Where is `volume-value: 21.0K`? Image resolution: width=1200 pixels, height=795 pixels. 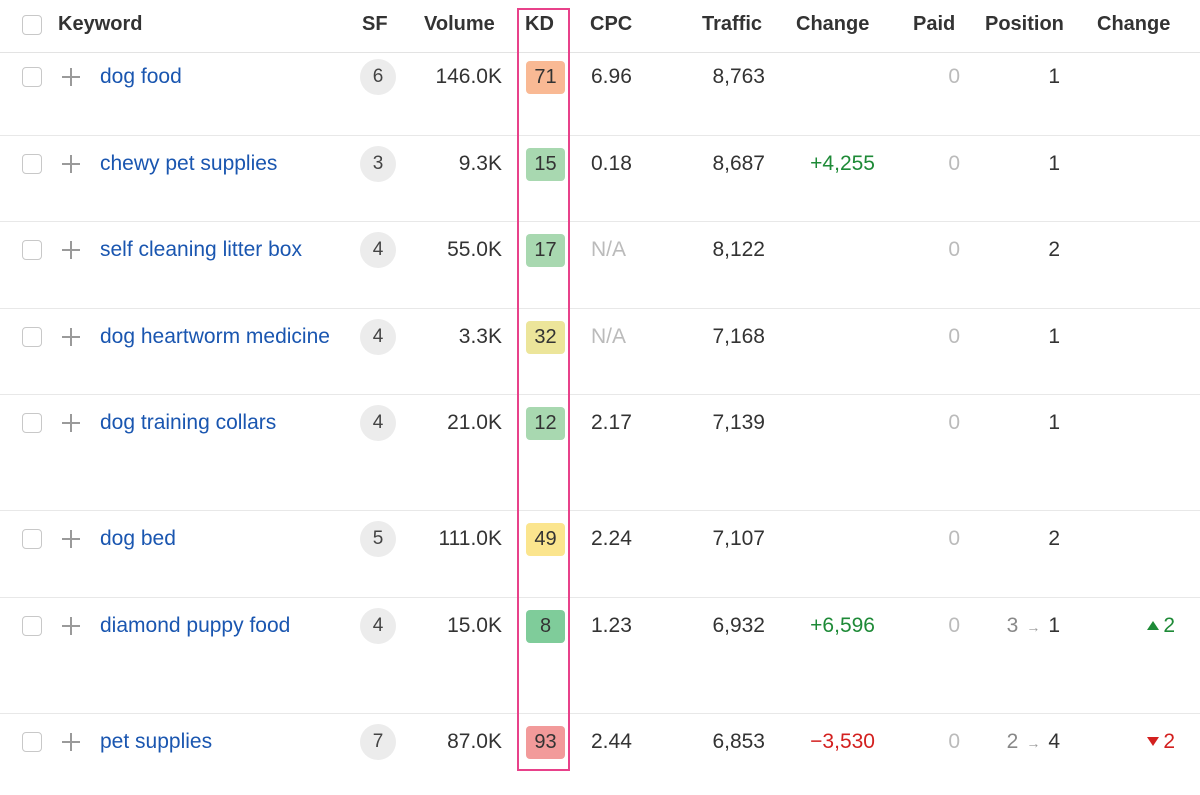 volume-value: 21.0K is located at coordinates (474, 422).